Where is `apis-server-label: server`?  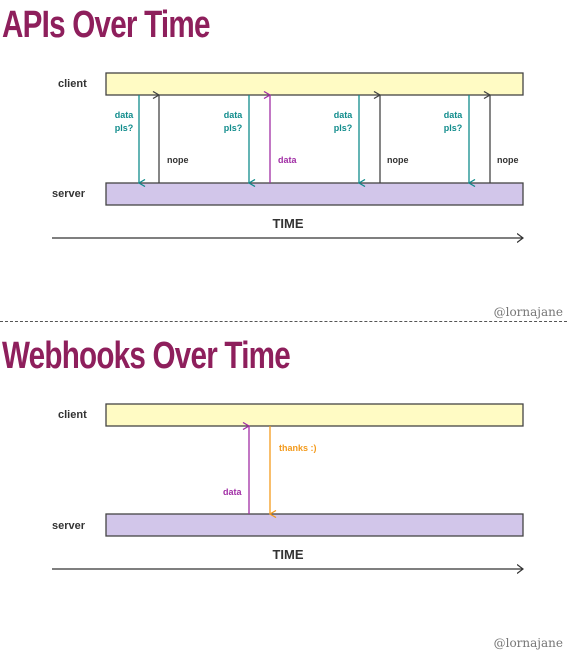 apis-server-label: server is located at coordinates (69, 194).